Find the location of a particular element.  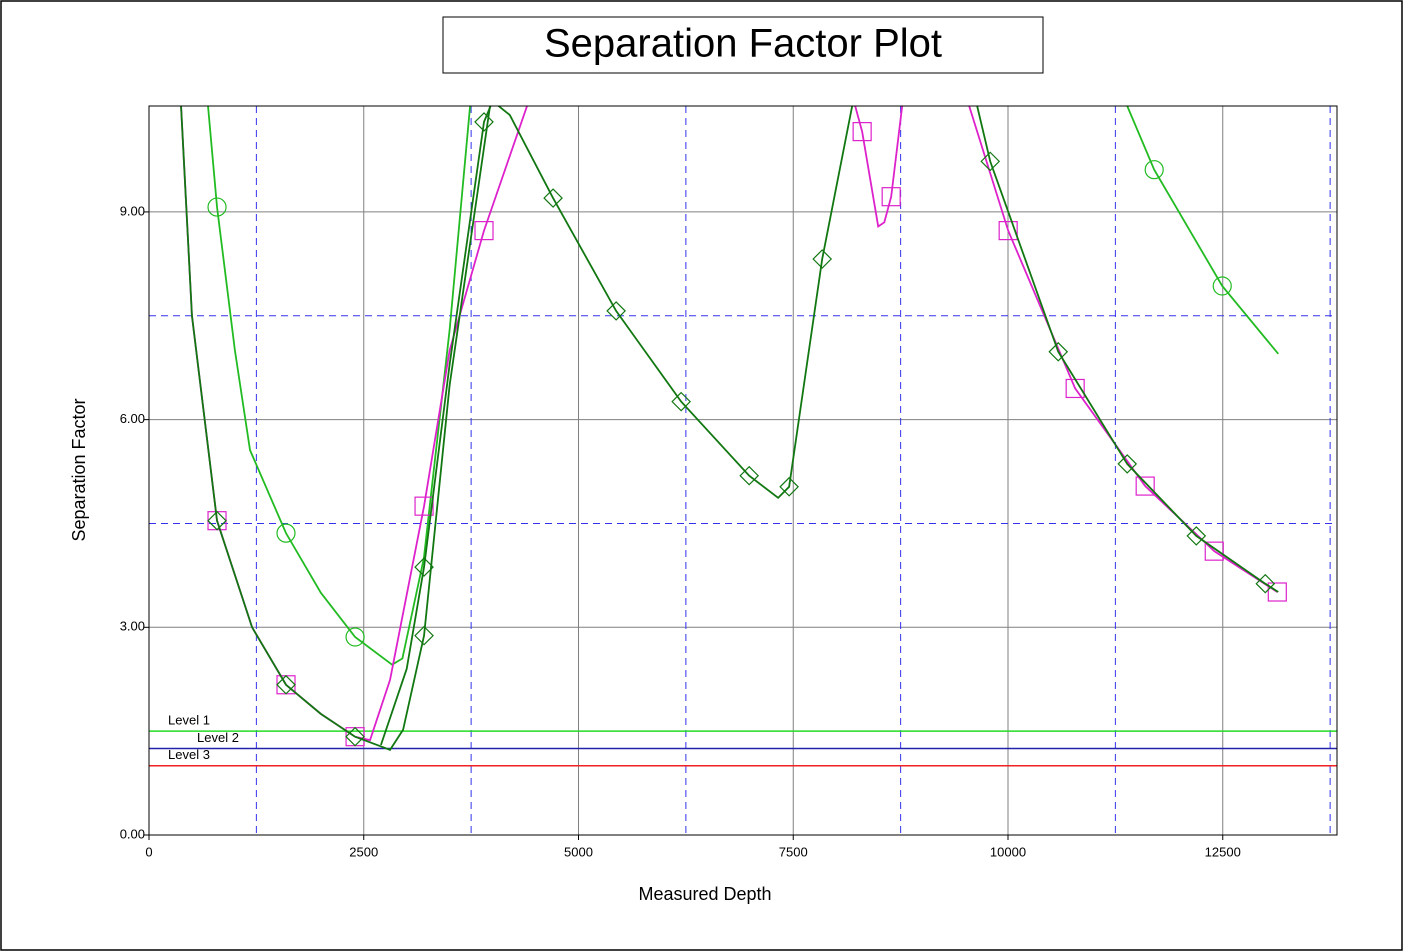

x-tick-label: 5000 is located at coordinates (578, 851).